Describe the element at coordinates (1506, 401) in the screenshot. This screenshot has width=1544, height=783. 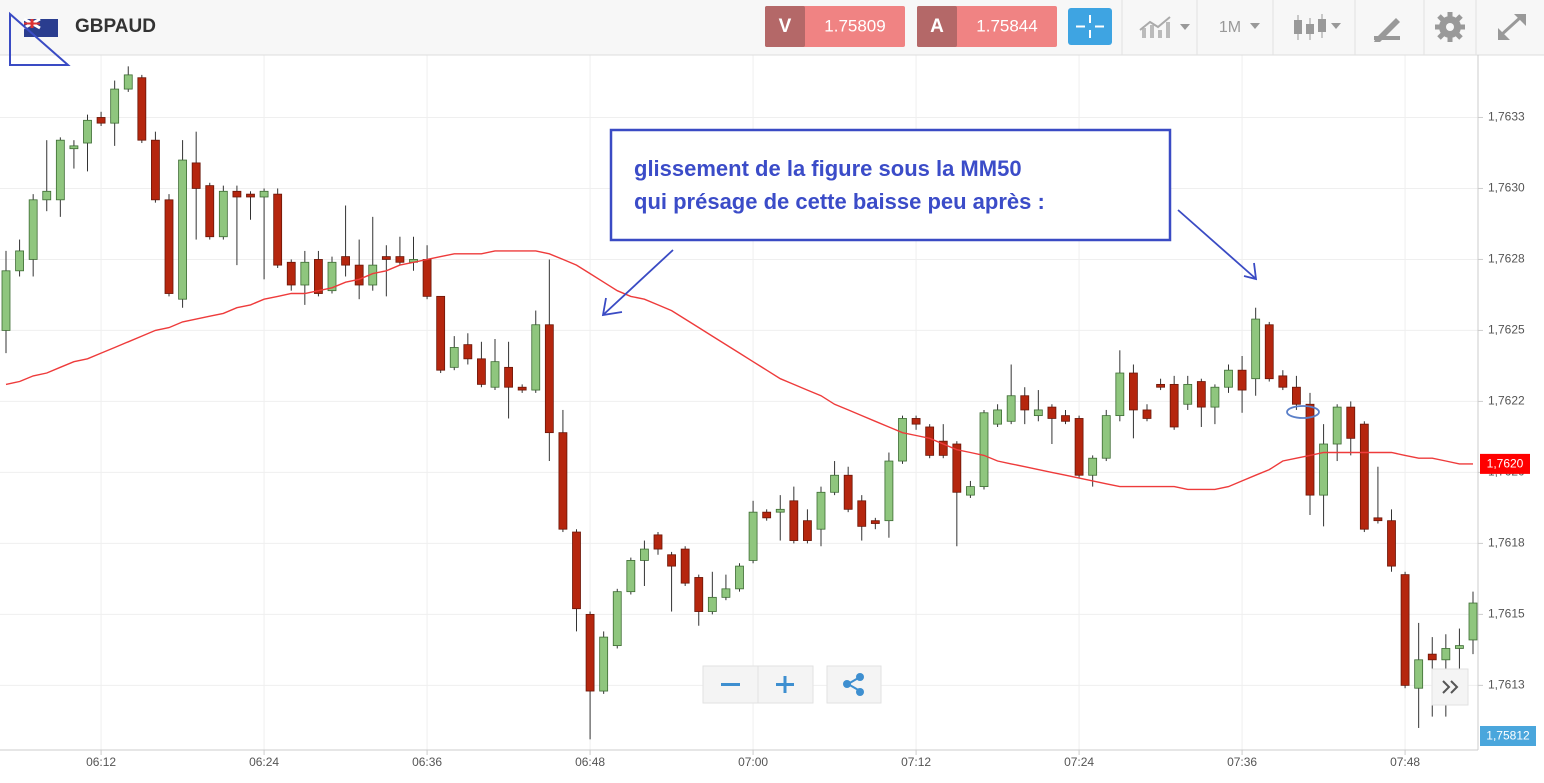
I see `y-tick-label: 1,7622` at that location.